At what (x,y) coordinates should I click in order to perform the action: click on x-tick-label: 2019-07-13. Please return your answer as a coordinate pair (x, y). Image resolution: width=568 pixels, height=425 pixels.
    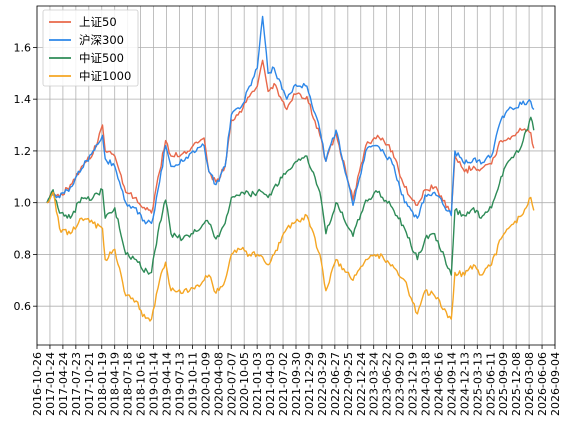
    Looking at the image, I should click on (179, 384).